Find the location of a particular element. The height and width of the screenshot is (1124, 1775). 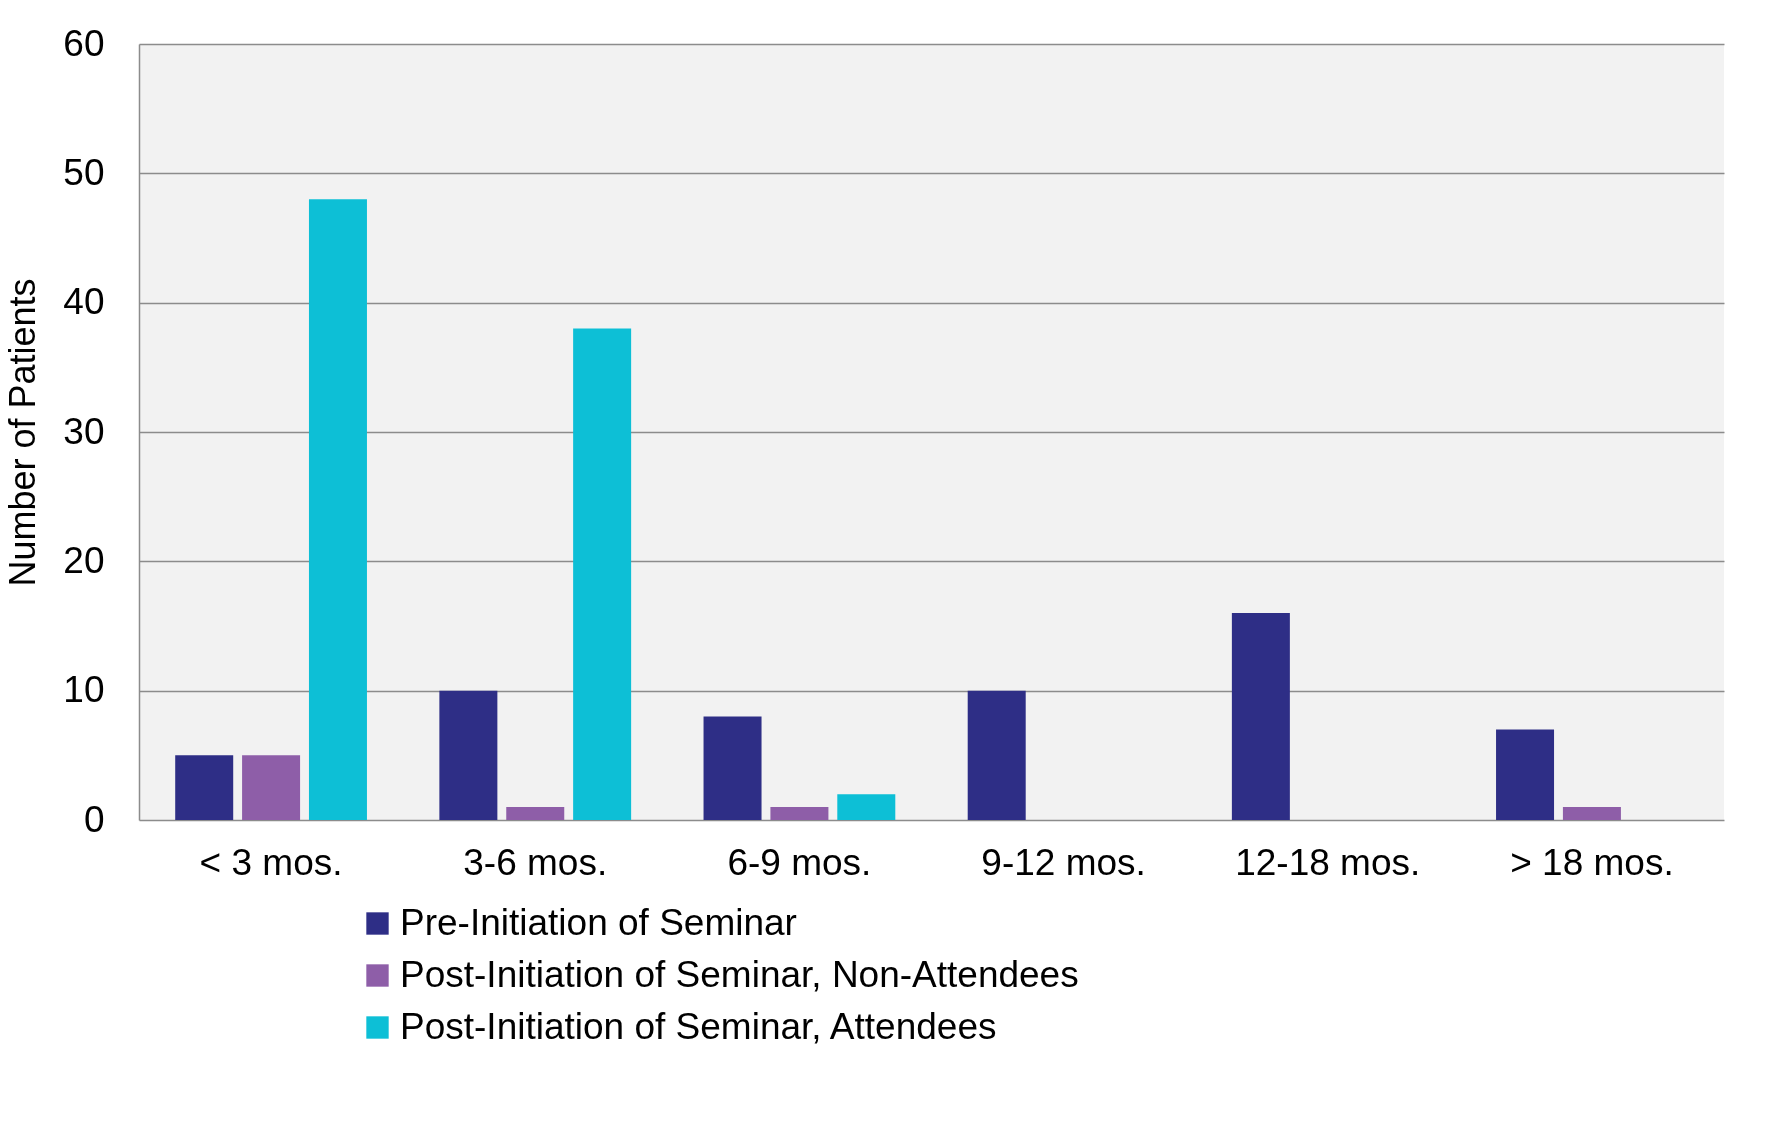

x-tick-label: 6-9 mos. is located at coordinates (799, 862).